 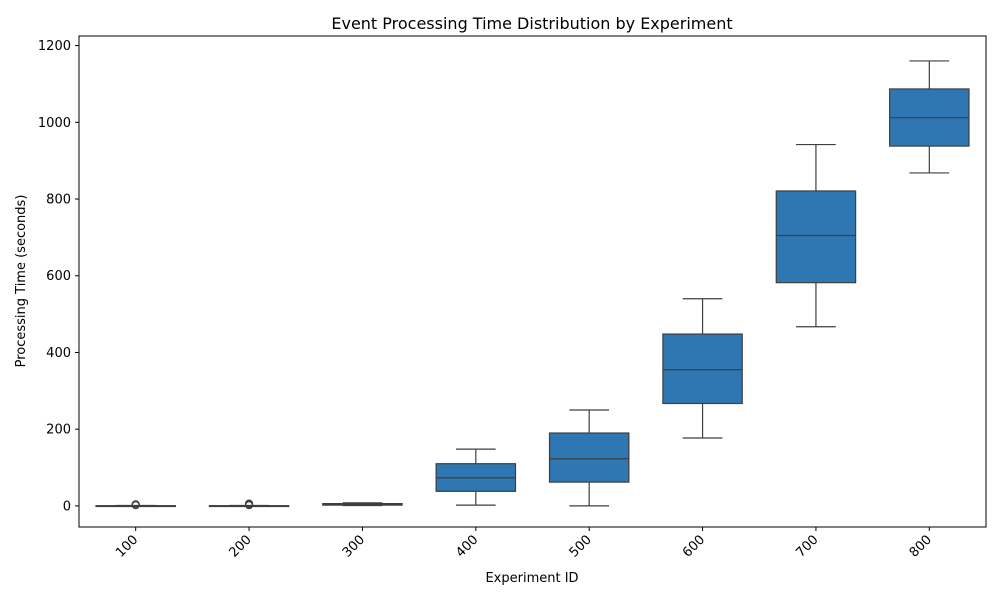 I want to click on x-tick-label: 700, so click(x=807, y=546).